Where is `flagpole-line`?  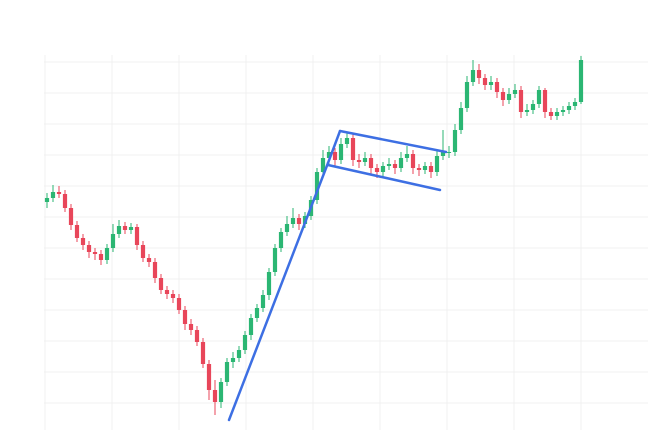
flagpole-line is located at coordinates (278, 291).